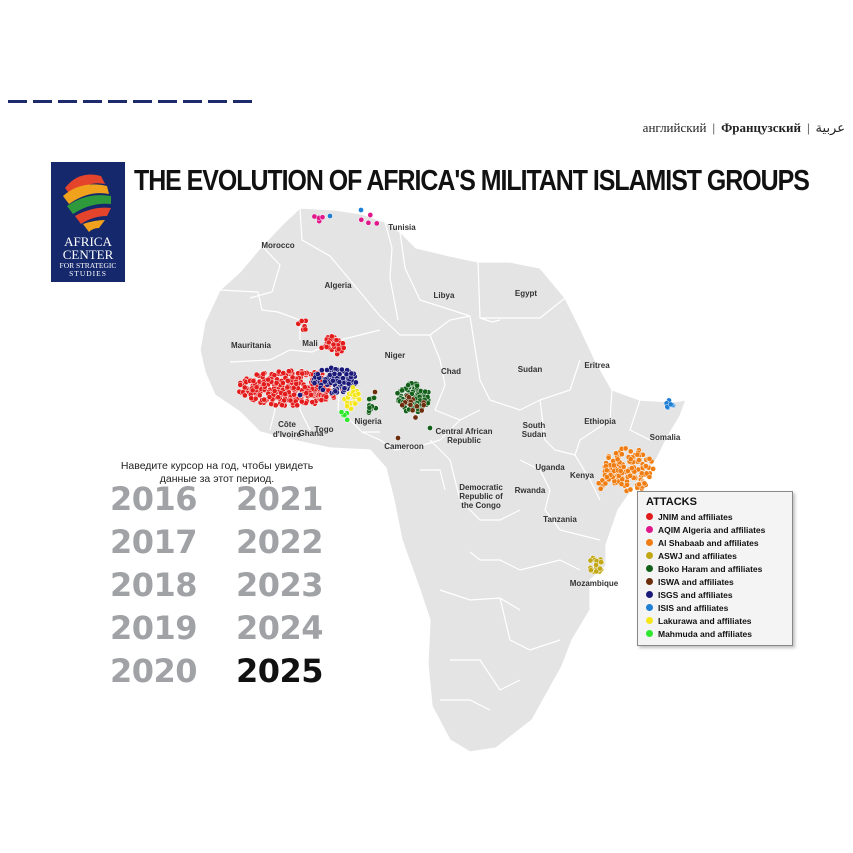  Describe the element at coordinates (481, 496) in the screenshot. I see `country-label: Republic of` at that location.